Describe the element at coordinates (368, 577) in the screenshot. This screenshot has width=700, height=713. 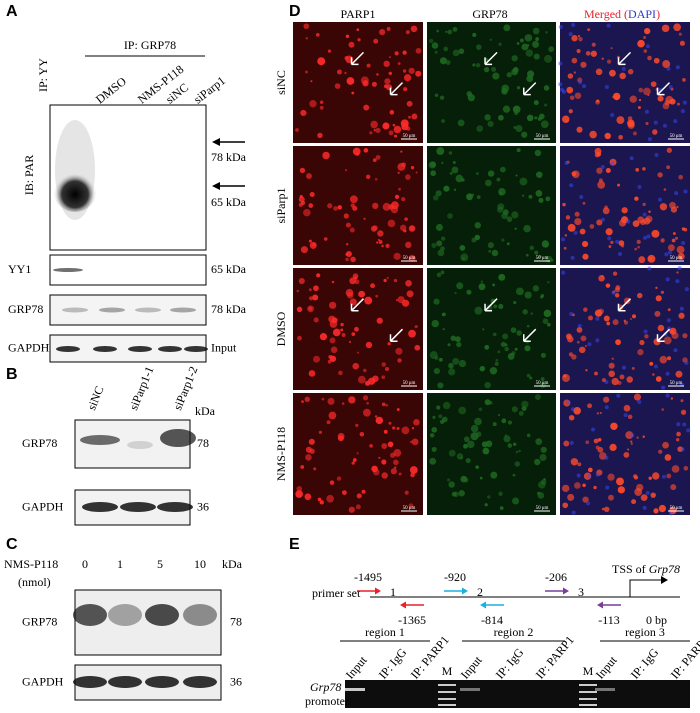
I see `label: -1495` at that location.